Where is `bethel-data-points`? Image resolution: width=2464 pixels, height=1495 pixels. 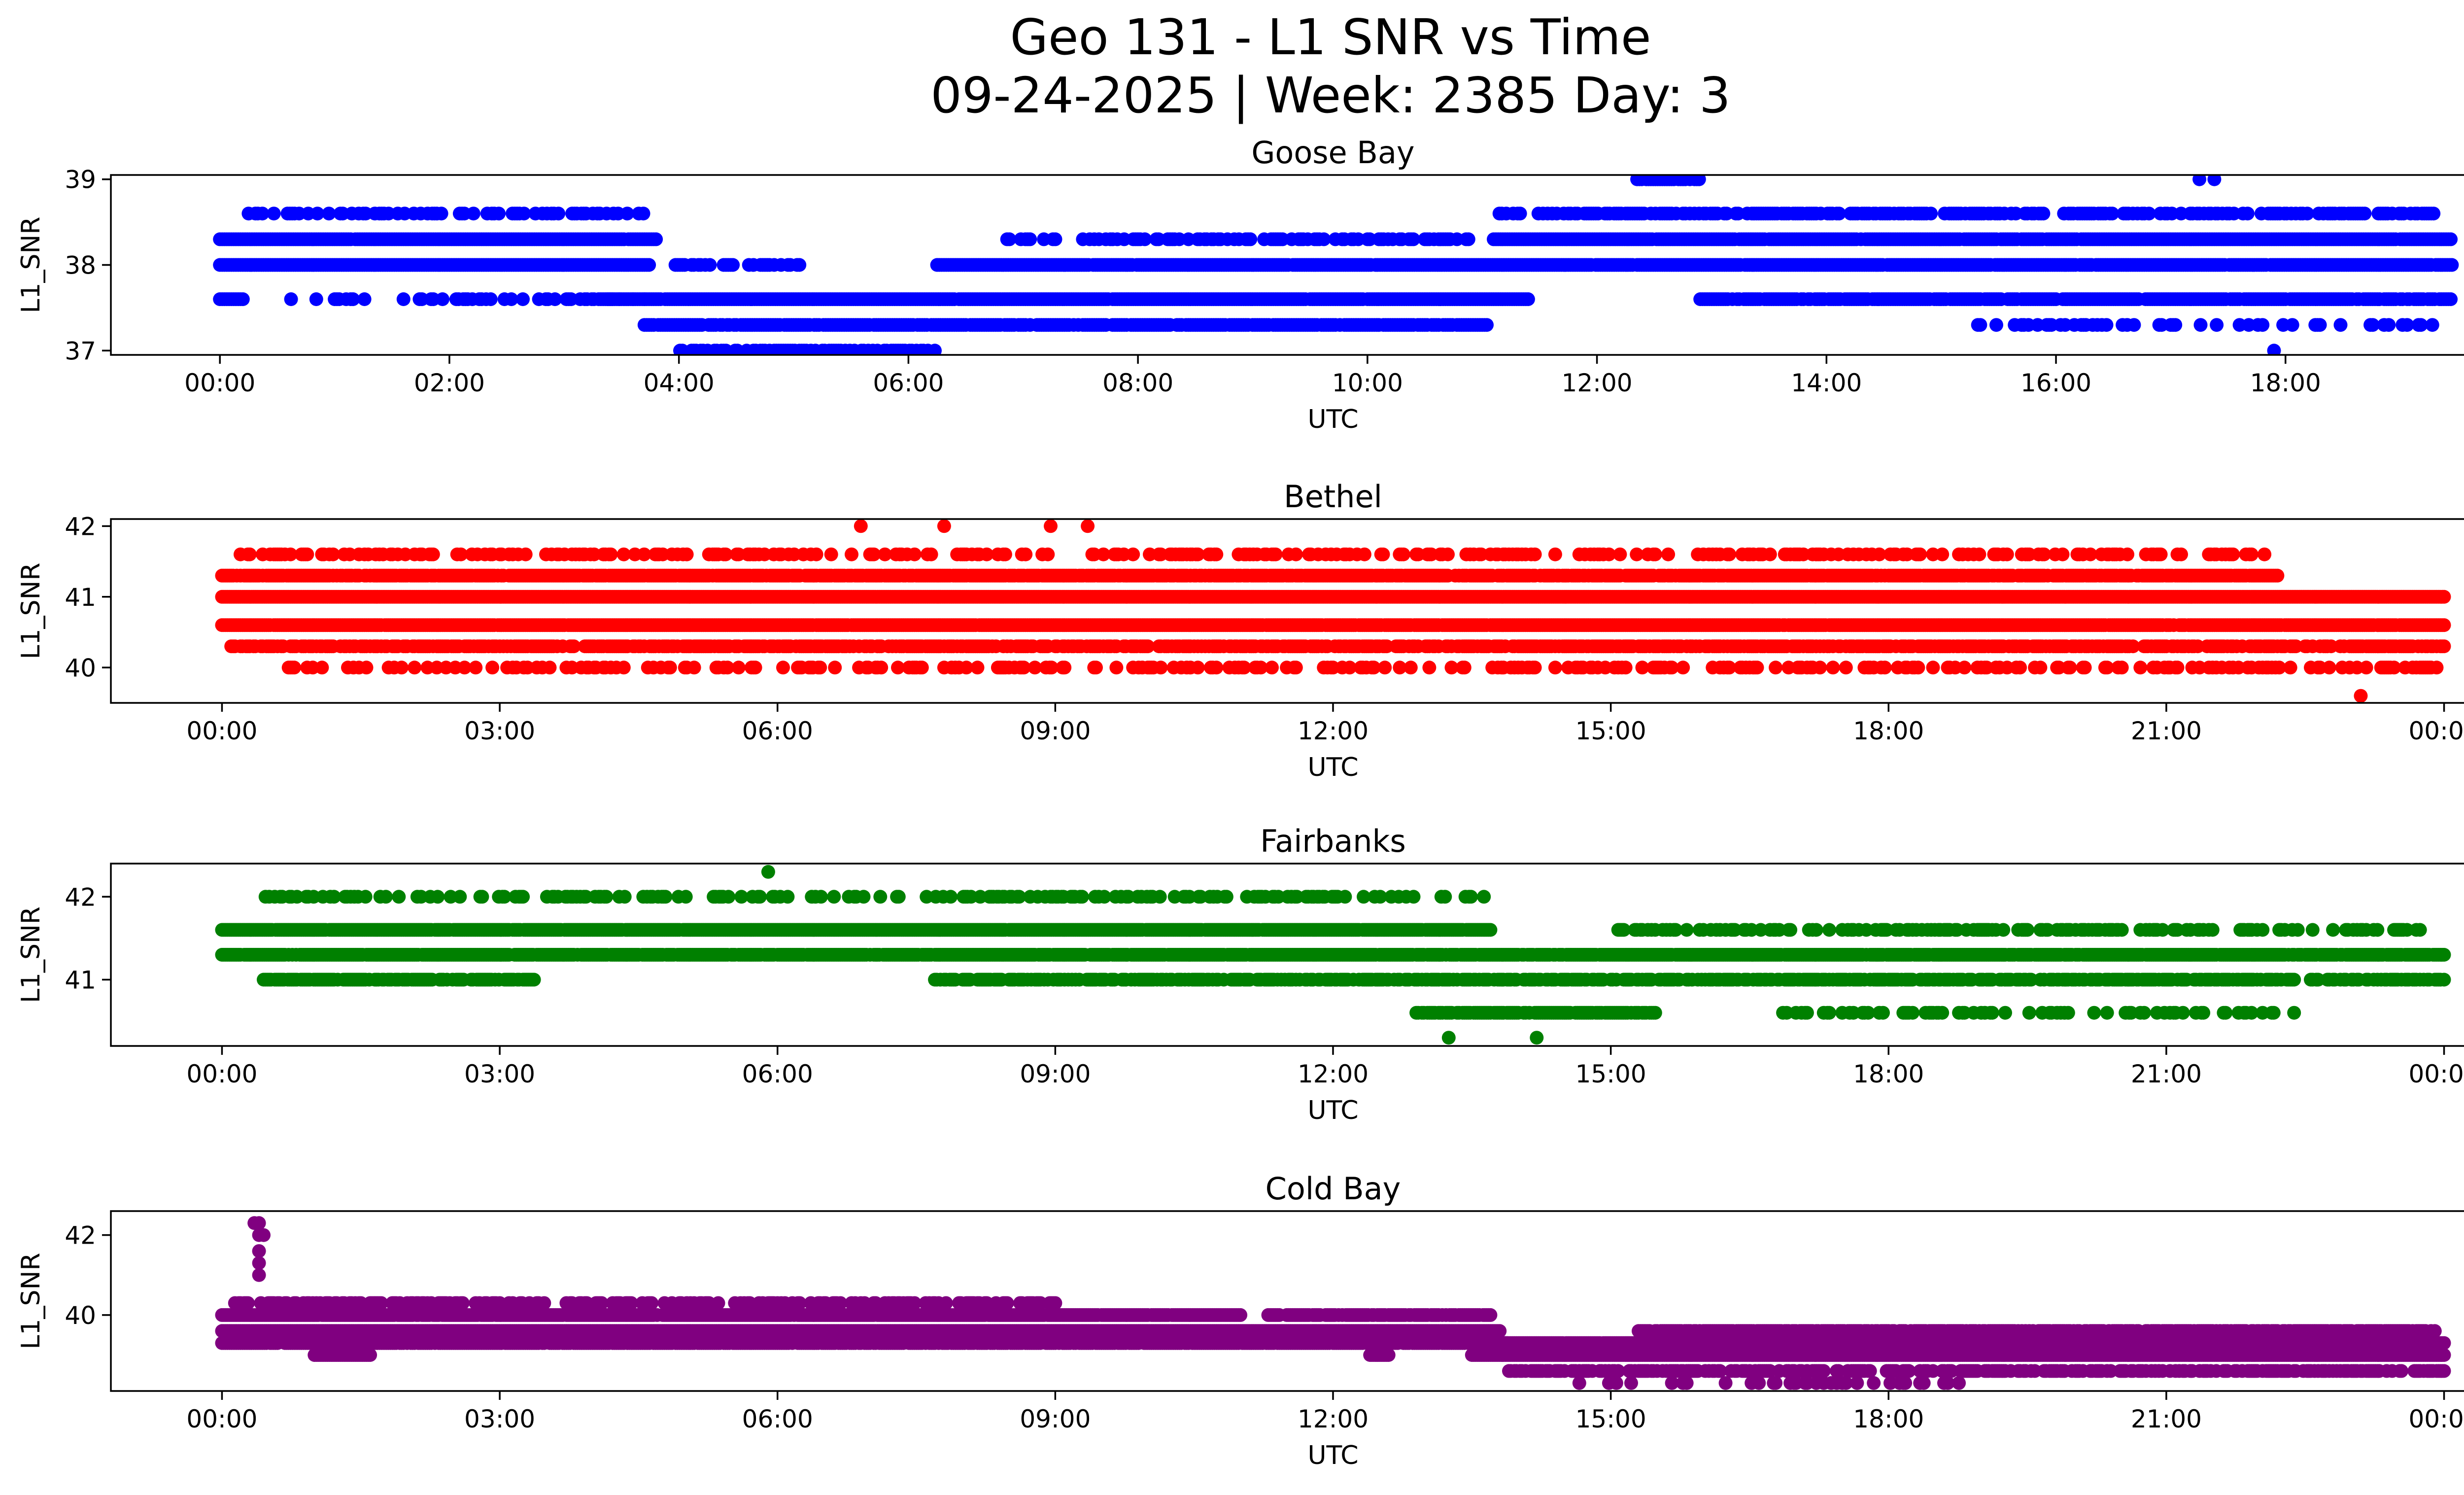
bethel-data-points is located at coordinates (1333, 611).